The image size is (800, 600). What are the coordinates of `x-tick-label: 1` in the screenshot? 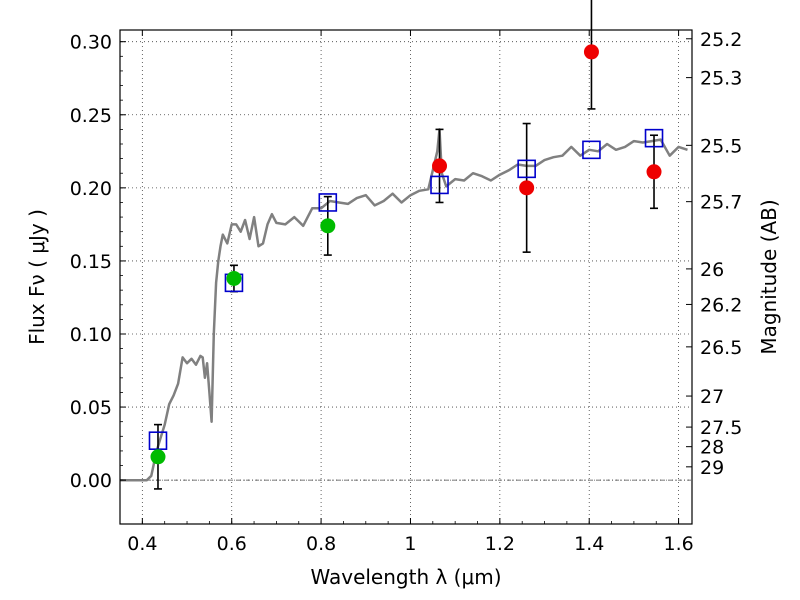 It's located at (410, 544).